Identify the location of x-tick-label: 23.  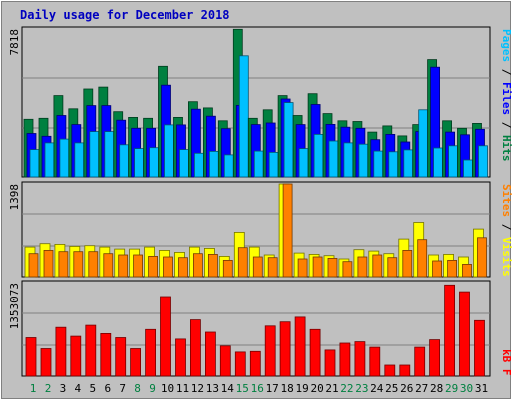
(361, 388).